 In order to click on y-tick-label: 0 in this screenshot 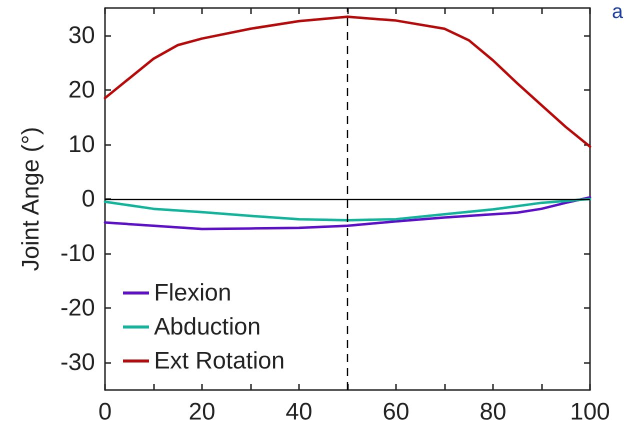, I will do `click(88, 199)`.